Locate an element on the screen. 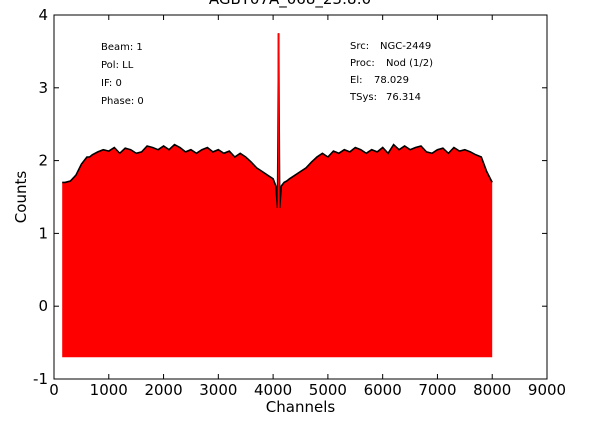  x-tick-label: 5000 is located at coordinates (328, 390).